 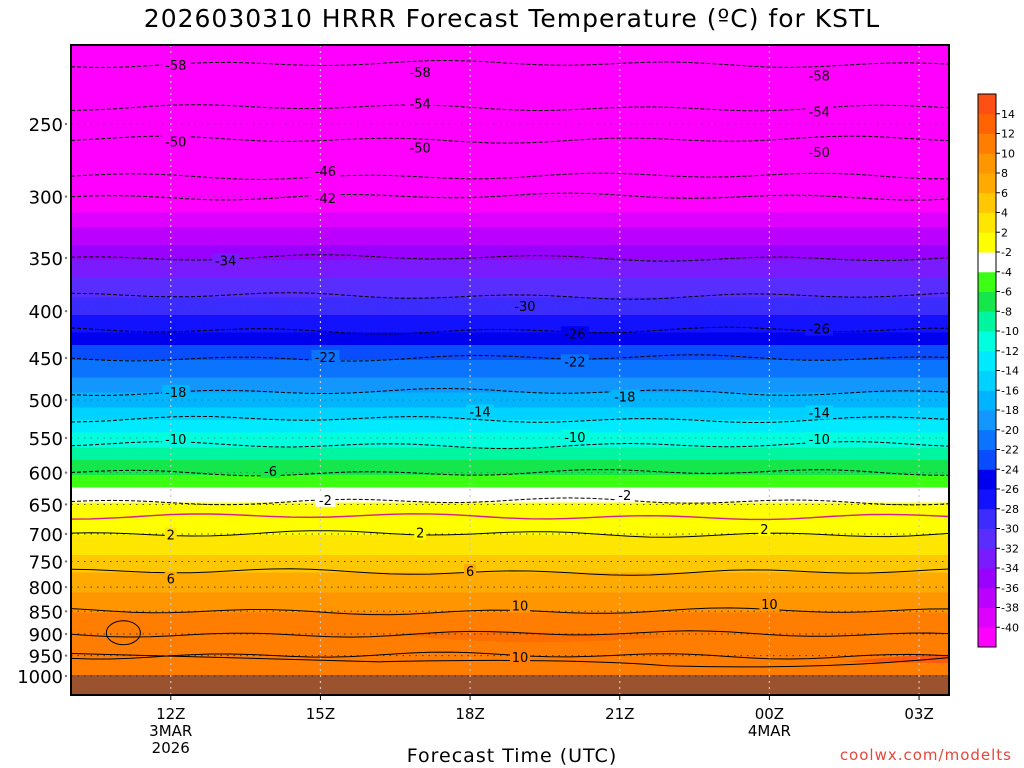 What do you see at coordinates (1010, 529) in the screenshot?
I see `colorbar-label: -30` at bounding box center [1010, 529].